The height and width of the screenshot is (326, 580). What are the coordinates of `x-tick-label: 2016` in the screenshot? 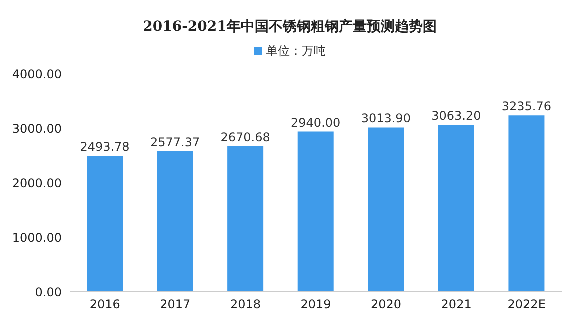 It's located at (105, 305).